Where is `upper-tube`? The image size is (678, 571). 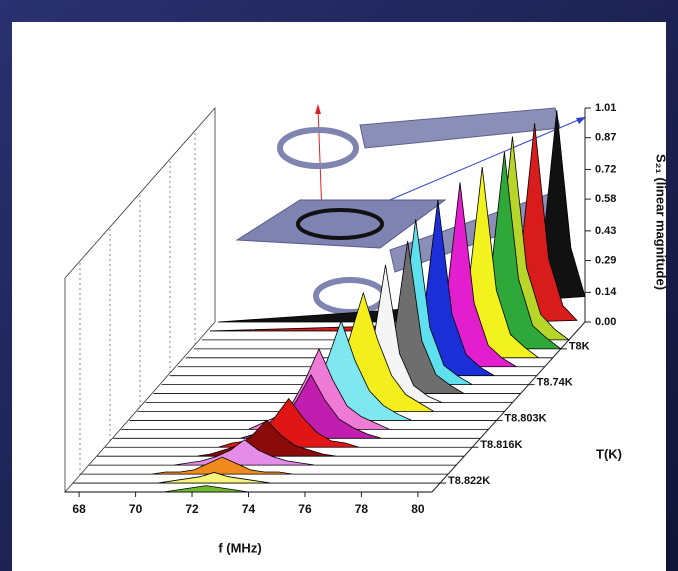
upper-tube is located at coordinates (460, 128).